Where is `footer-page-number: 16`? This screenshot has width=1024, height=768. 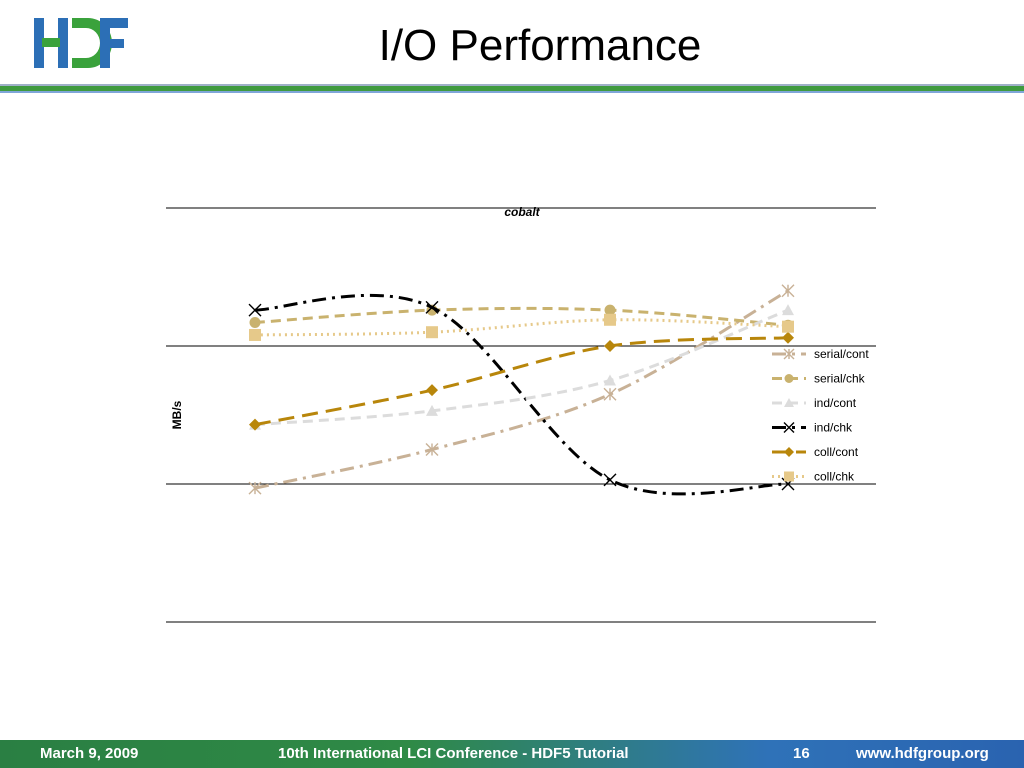 footer-page-number: 16 is located at coordinates (801, 753).